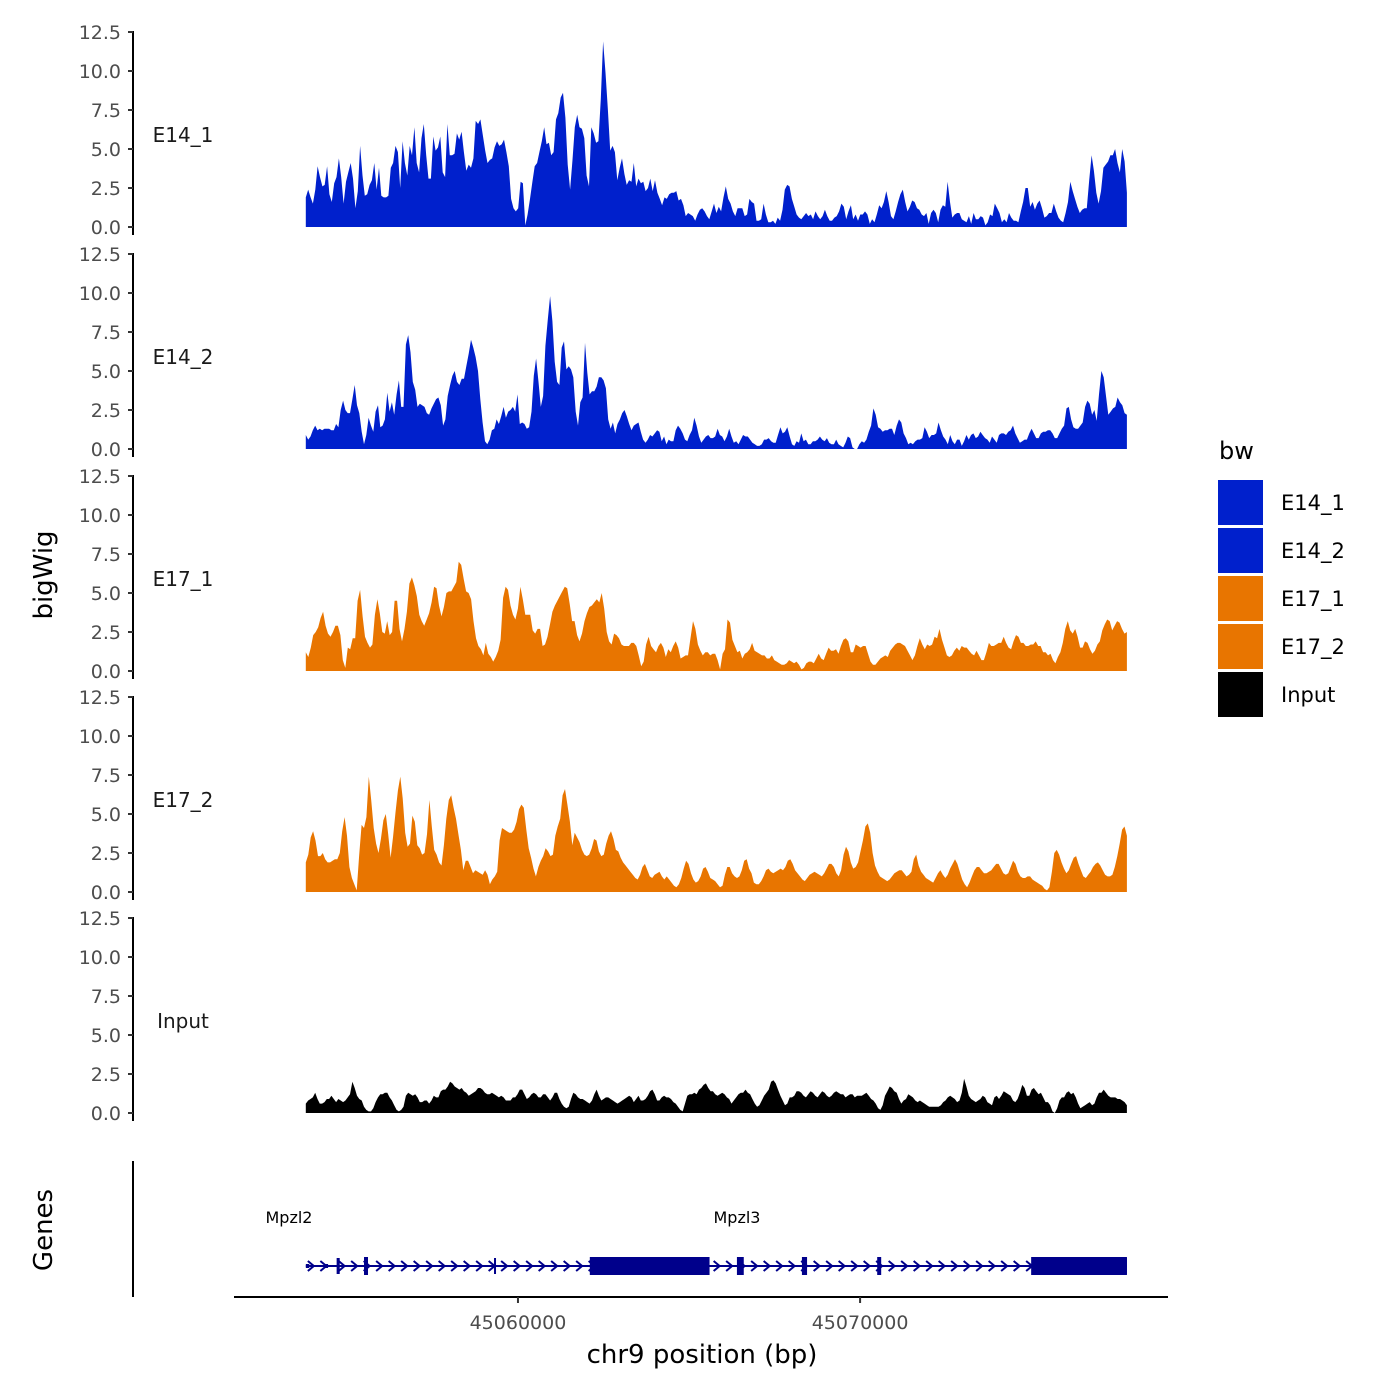 The height and width of the screenshot is (1400, 1400). Describe the element at coordinates (183, 579) in the screenshot. I see `track-label: E17_1` at that location.